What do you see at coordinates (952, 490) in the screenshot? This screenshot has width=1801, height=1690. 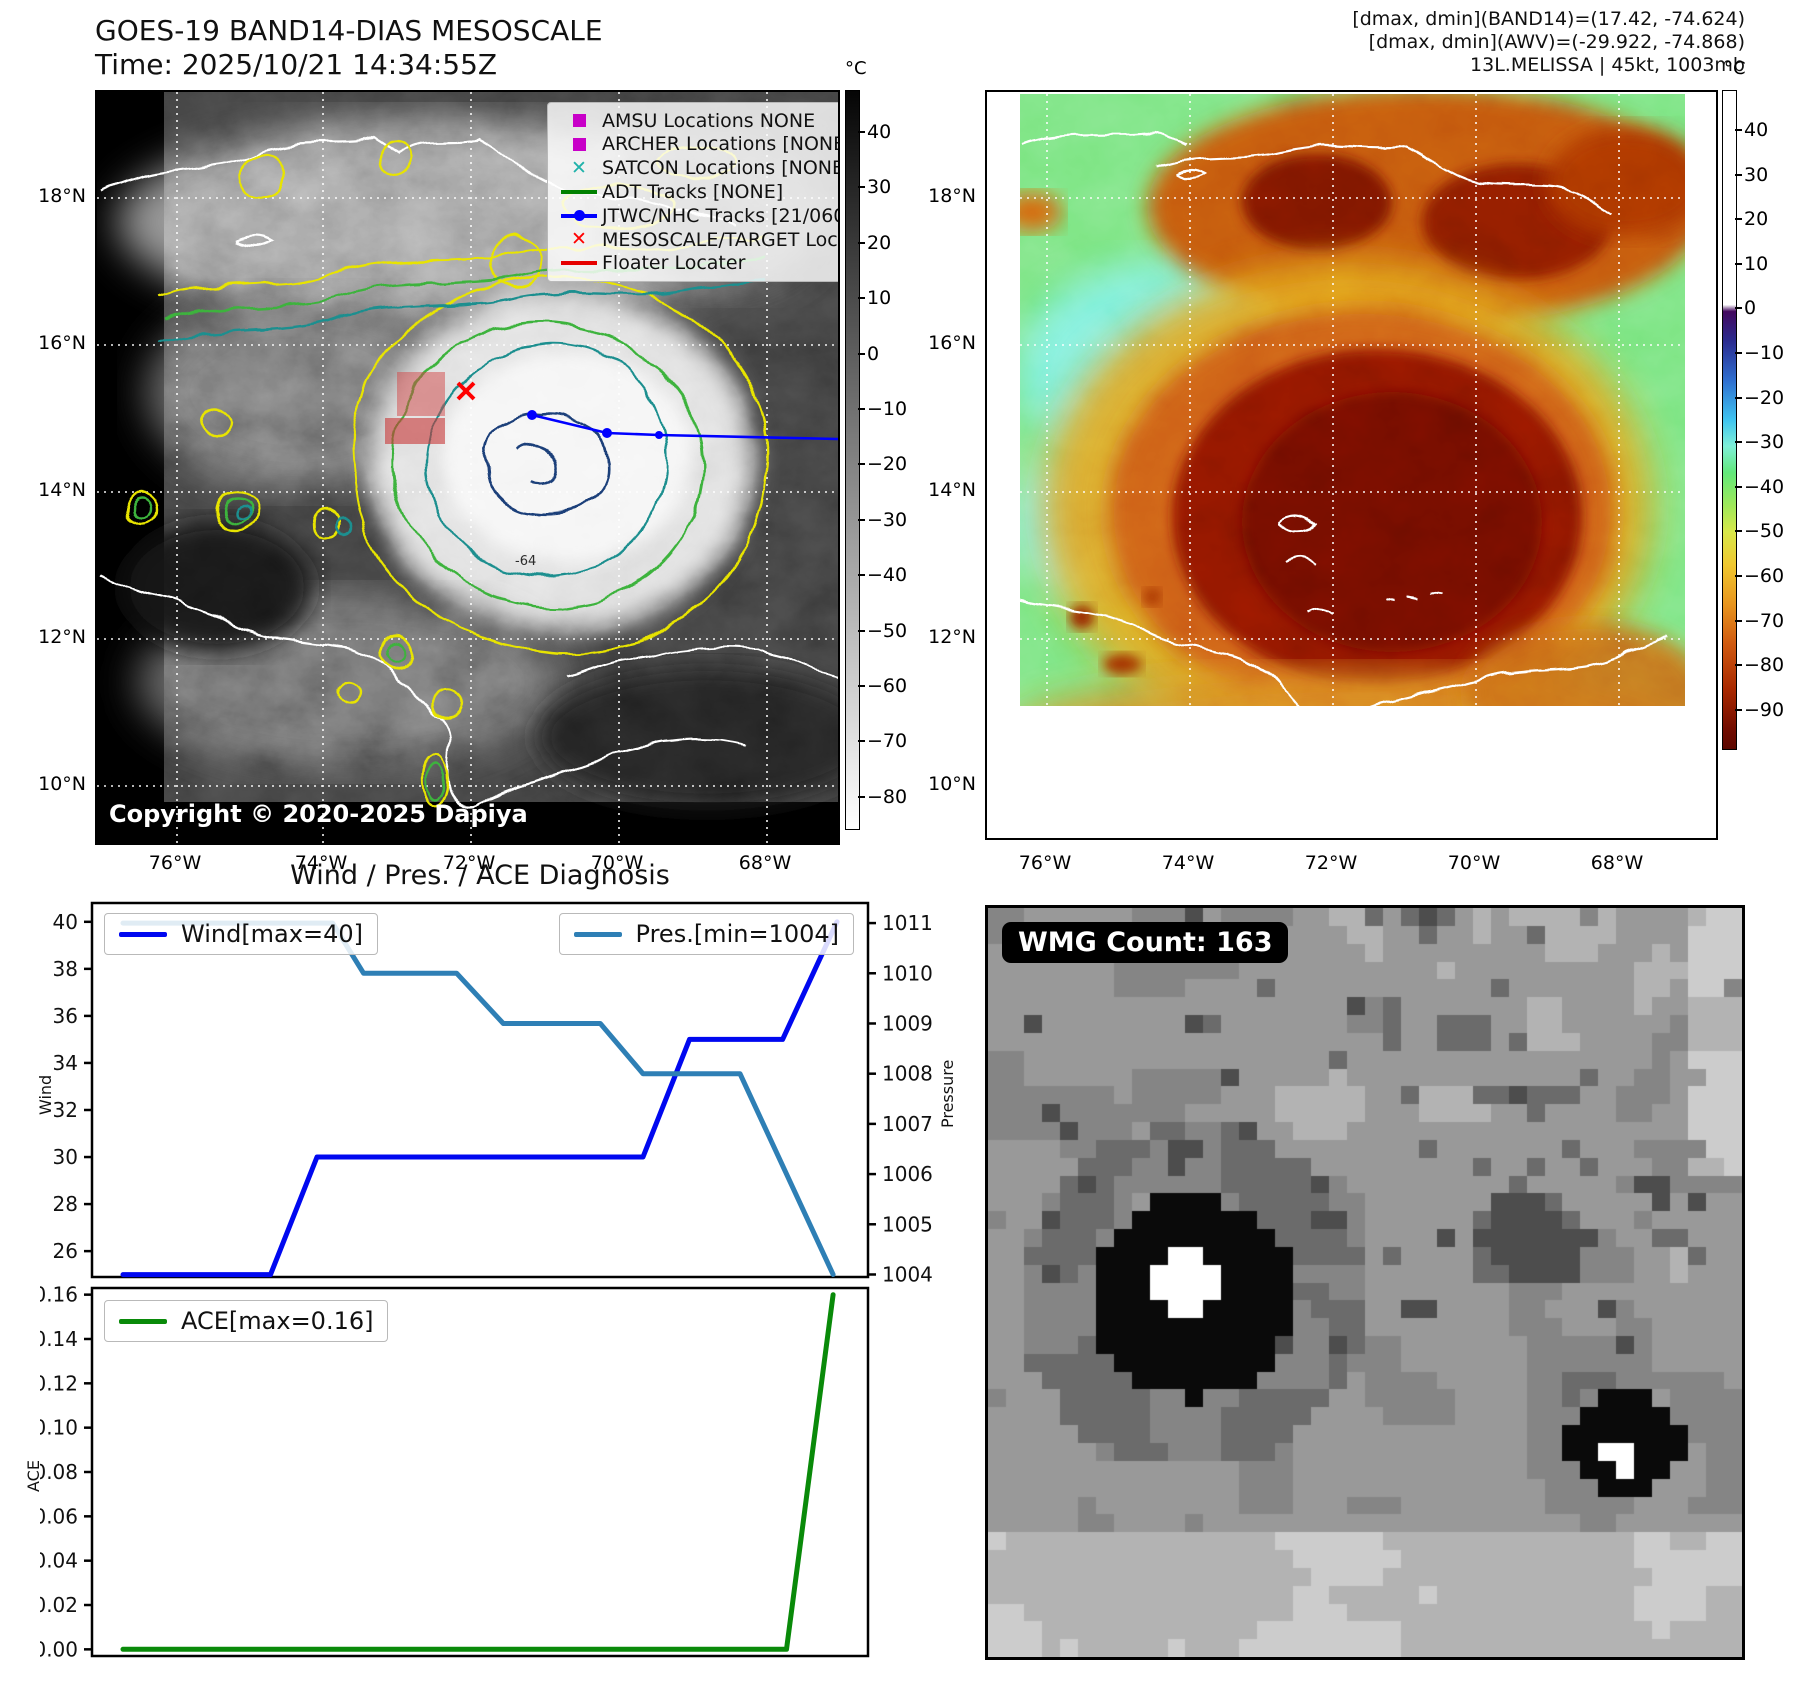 I see `awv-lat-tick: 14°N` at bounding box center [952, 490].